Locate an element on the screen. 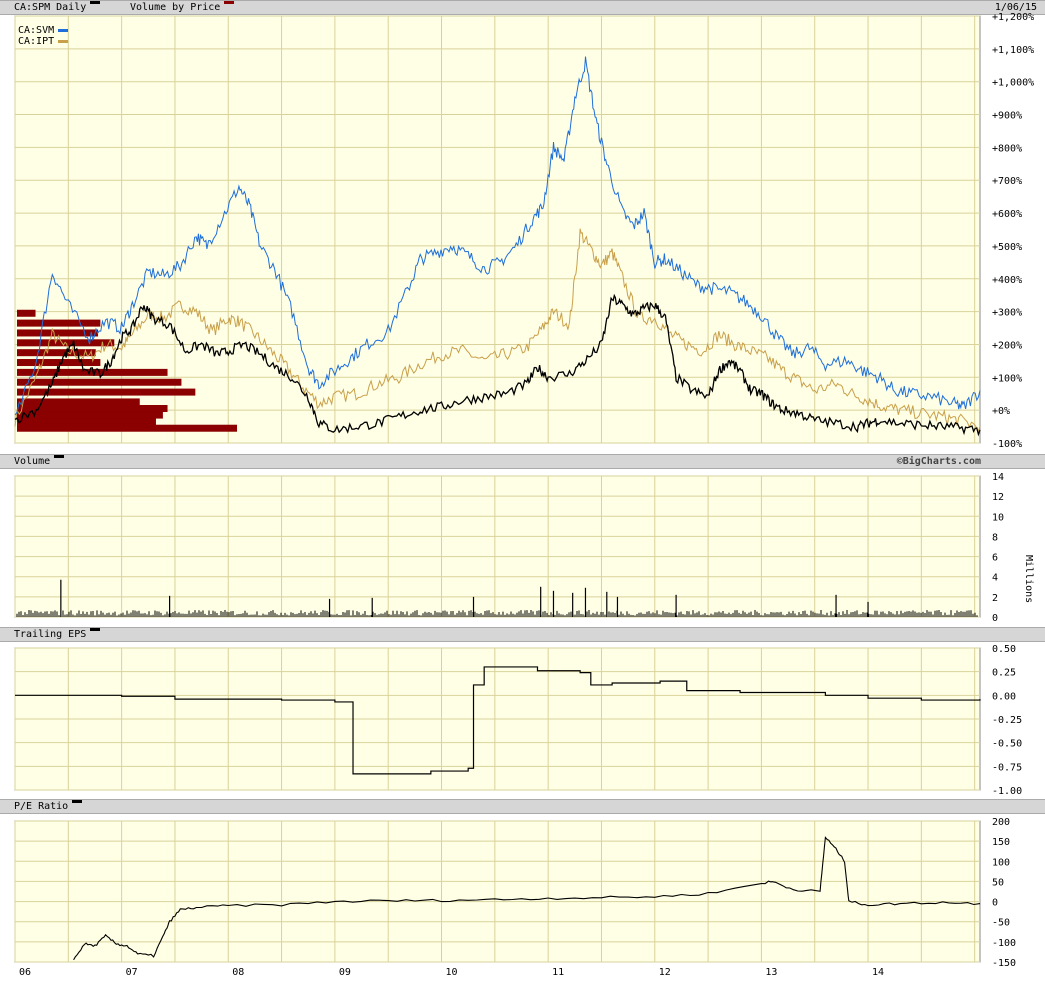 The width and height of the screenshot is (1045, 981). y-tick-label: 0.50 is located at coordinates (1004, 649).